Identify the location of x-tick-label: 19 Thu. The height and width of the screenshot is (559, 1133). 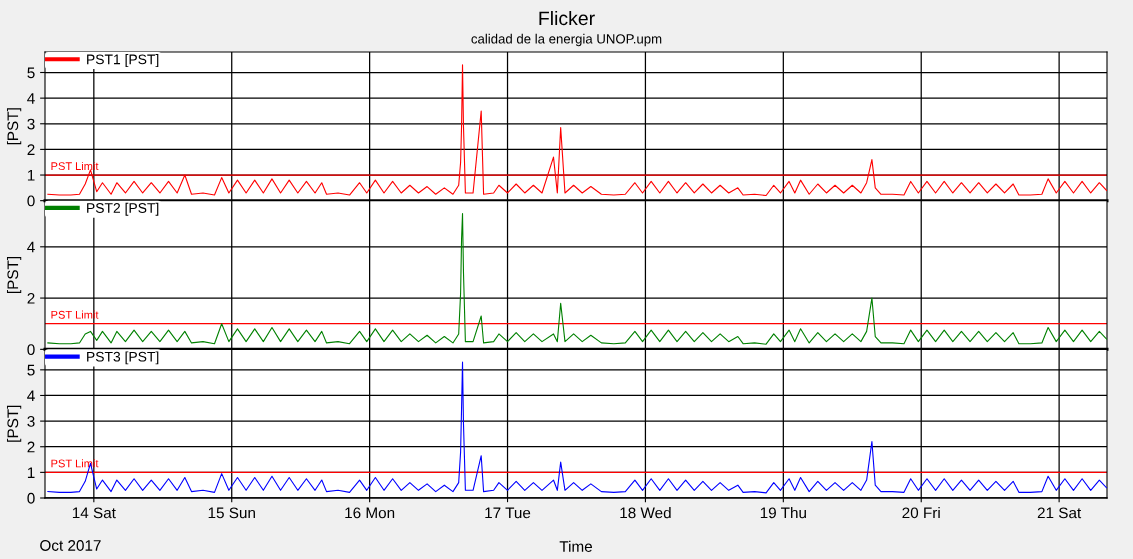
(783, 513).